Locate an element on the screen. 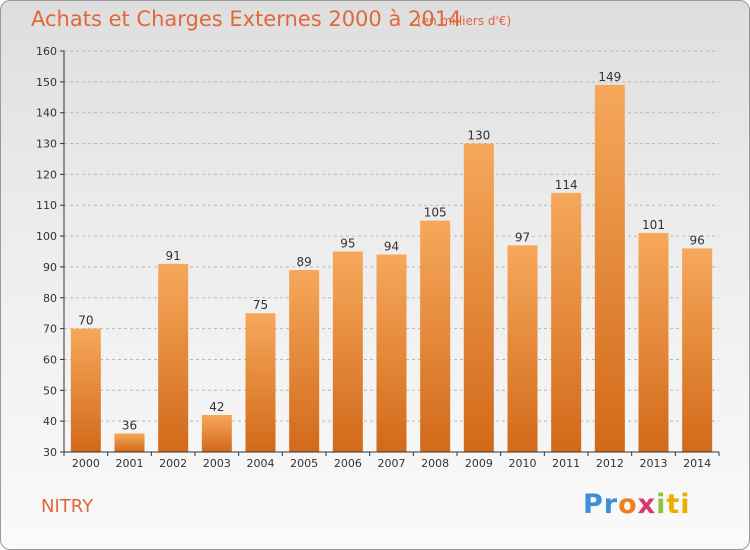  data-label-2000: 70 is located at coordinates (85, 321).